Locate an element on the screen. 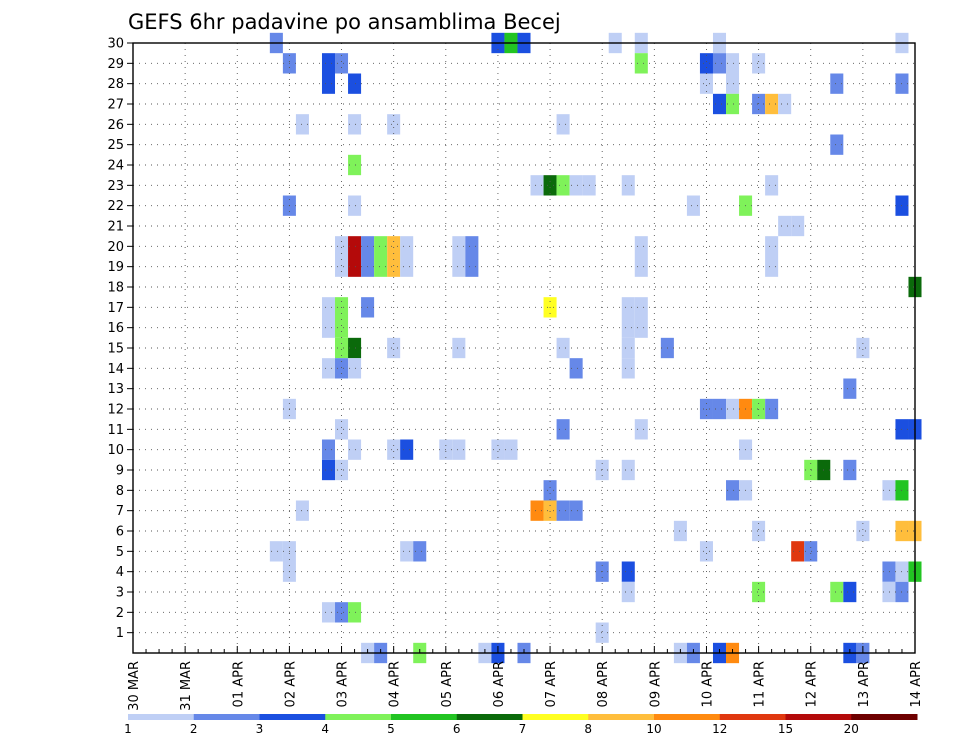 The height and width of the screenshot is (746, 960). x-tick-label: 10 APR is located at coordinates (707, 684).